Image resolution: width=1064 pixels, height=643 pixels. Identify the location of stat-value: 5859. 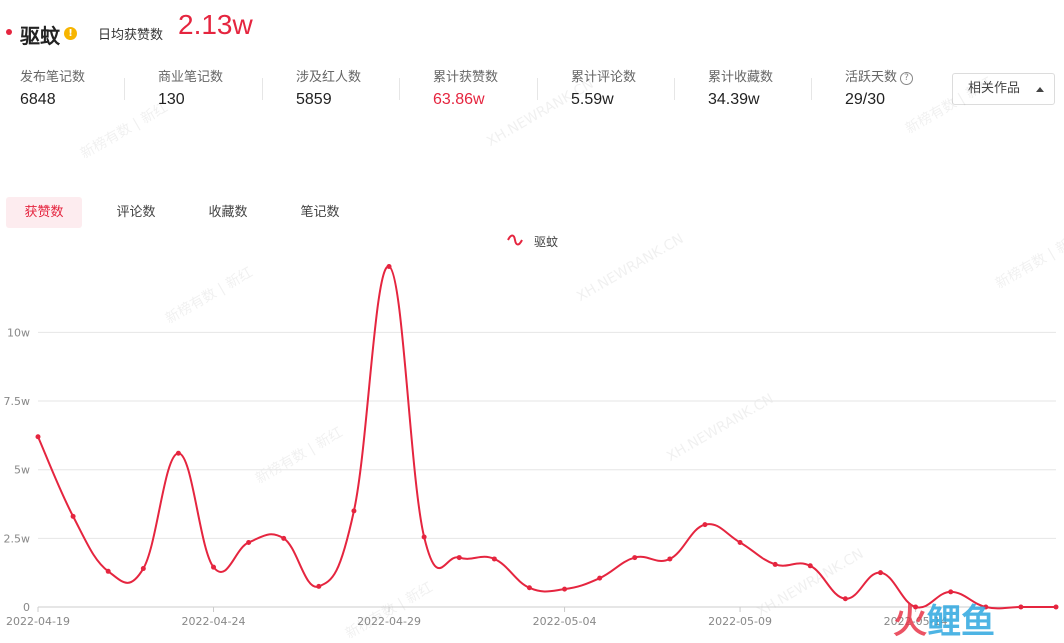
(314, 99).